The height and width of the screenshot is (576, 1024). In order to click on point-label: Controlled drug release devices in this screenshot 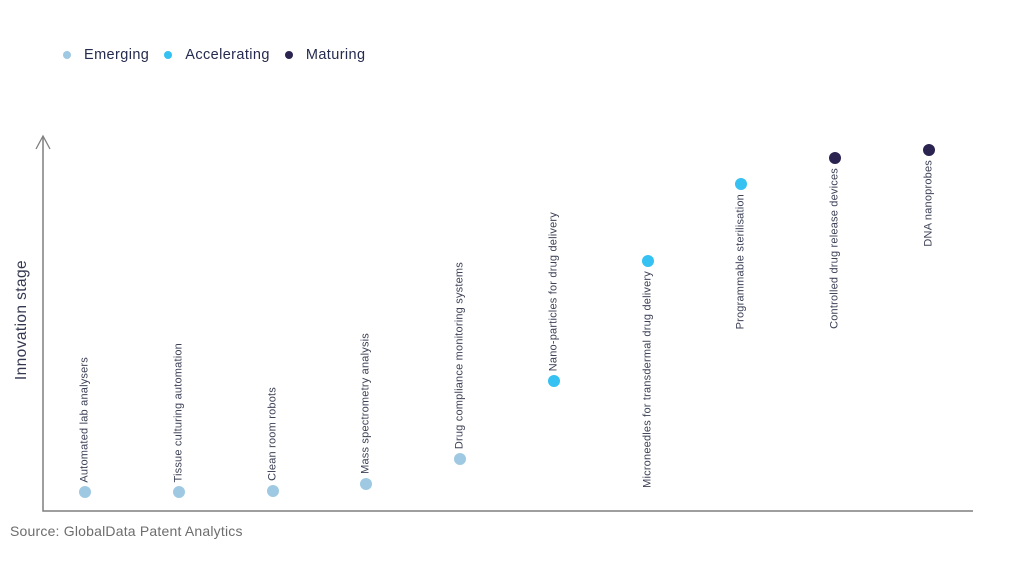, I will do `click(834, 248)`.